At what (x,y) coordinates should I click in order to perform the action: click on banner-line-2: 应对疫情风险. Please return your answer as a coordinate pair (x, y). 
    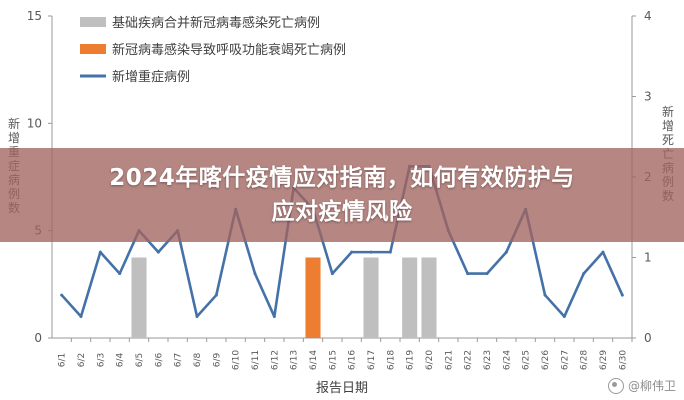
    Looking at the image, I should click on (342, 212).